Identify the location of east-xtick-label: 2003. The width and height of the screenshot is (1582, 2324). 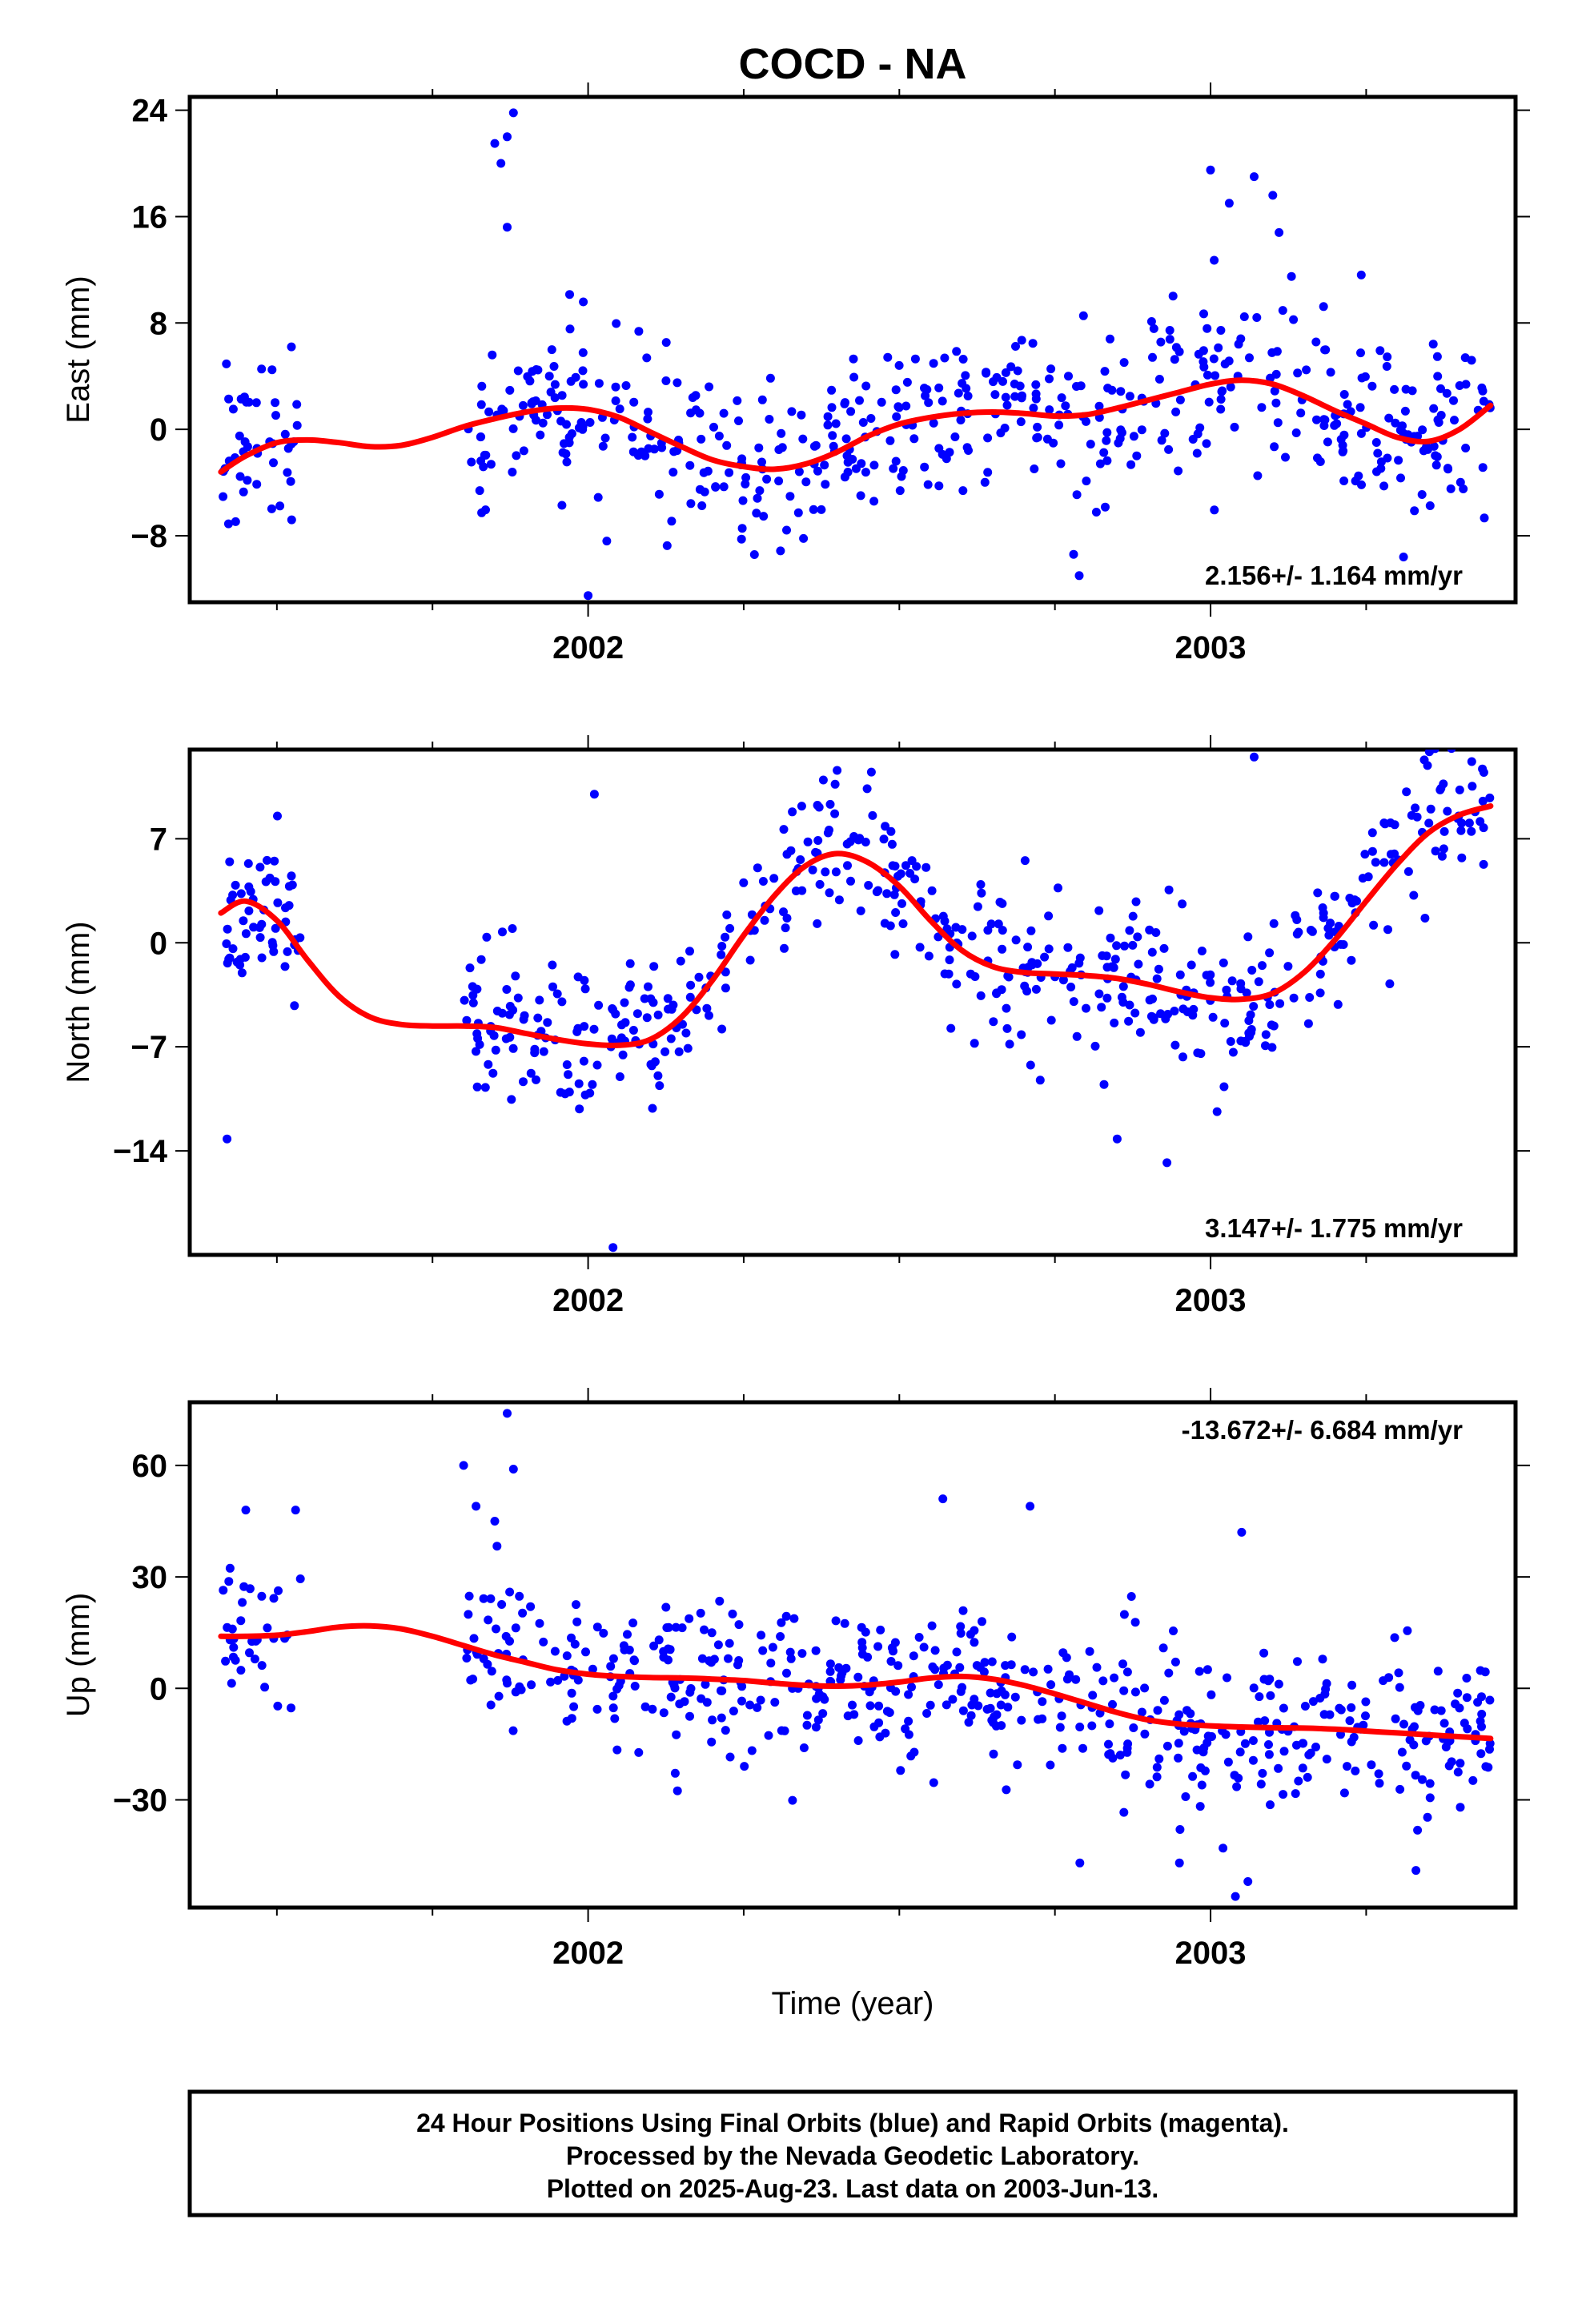
(1211, 647).